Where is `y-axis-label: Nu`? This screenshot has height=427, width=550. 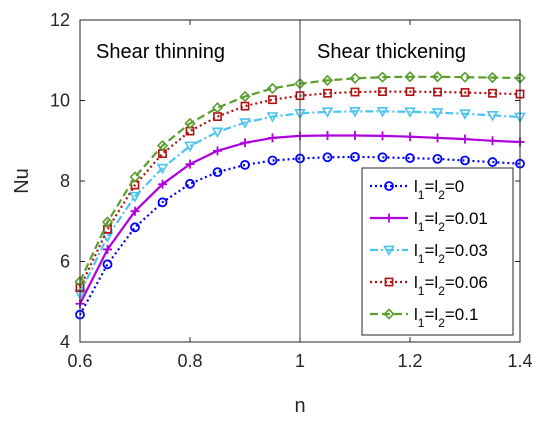
y-axis-label: Nu is located at coordinates (22, 181).